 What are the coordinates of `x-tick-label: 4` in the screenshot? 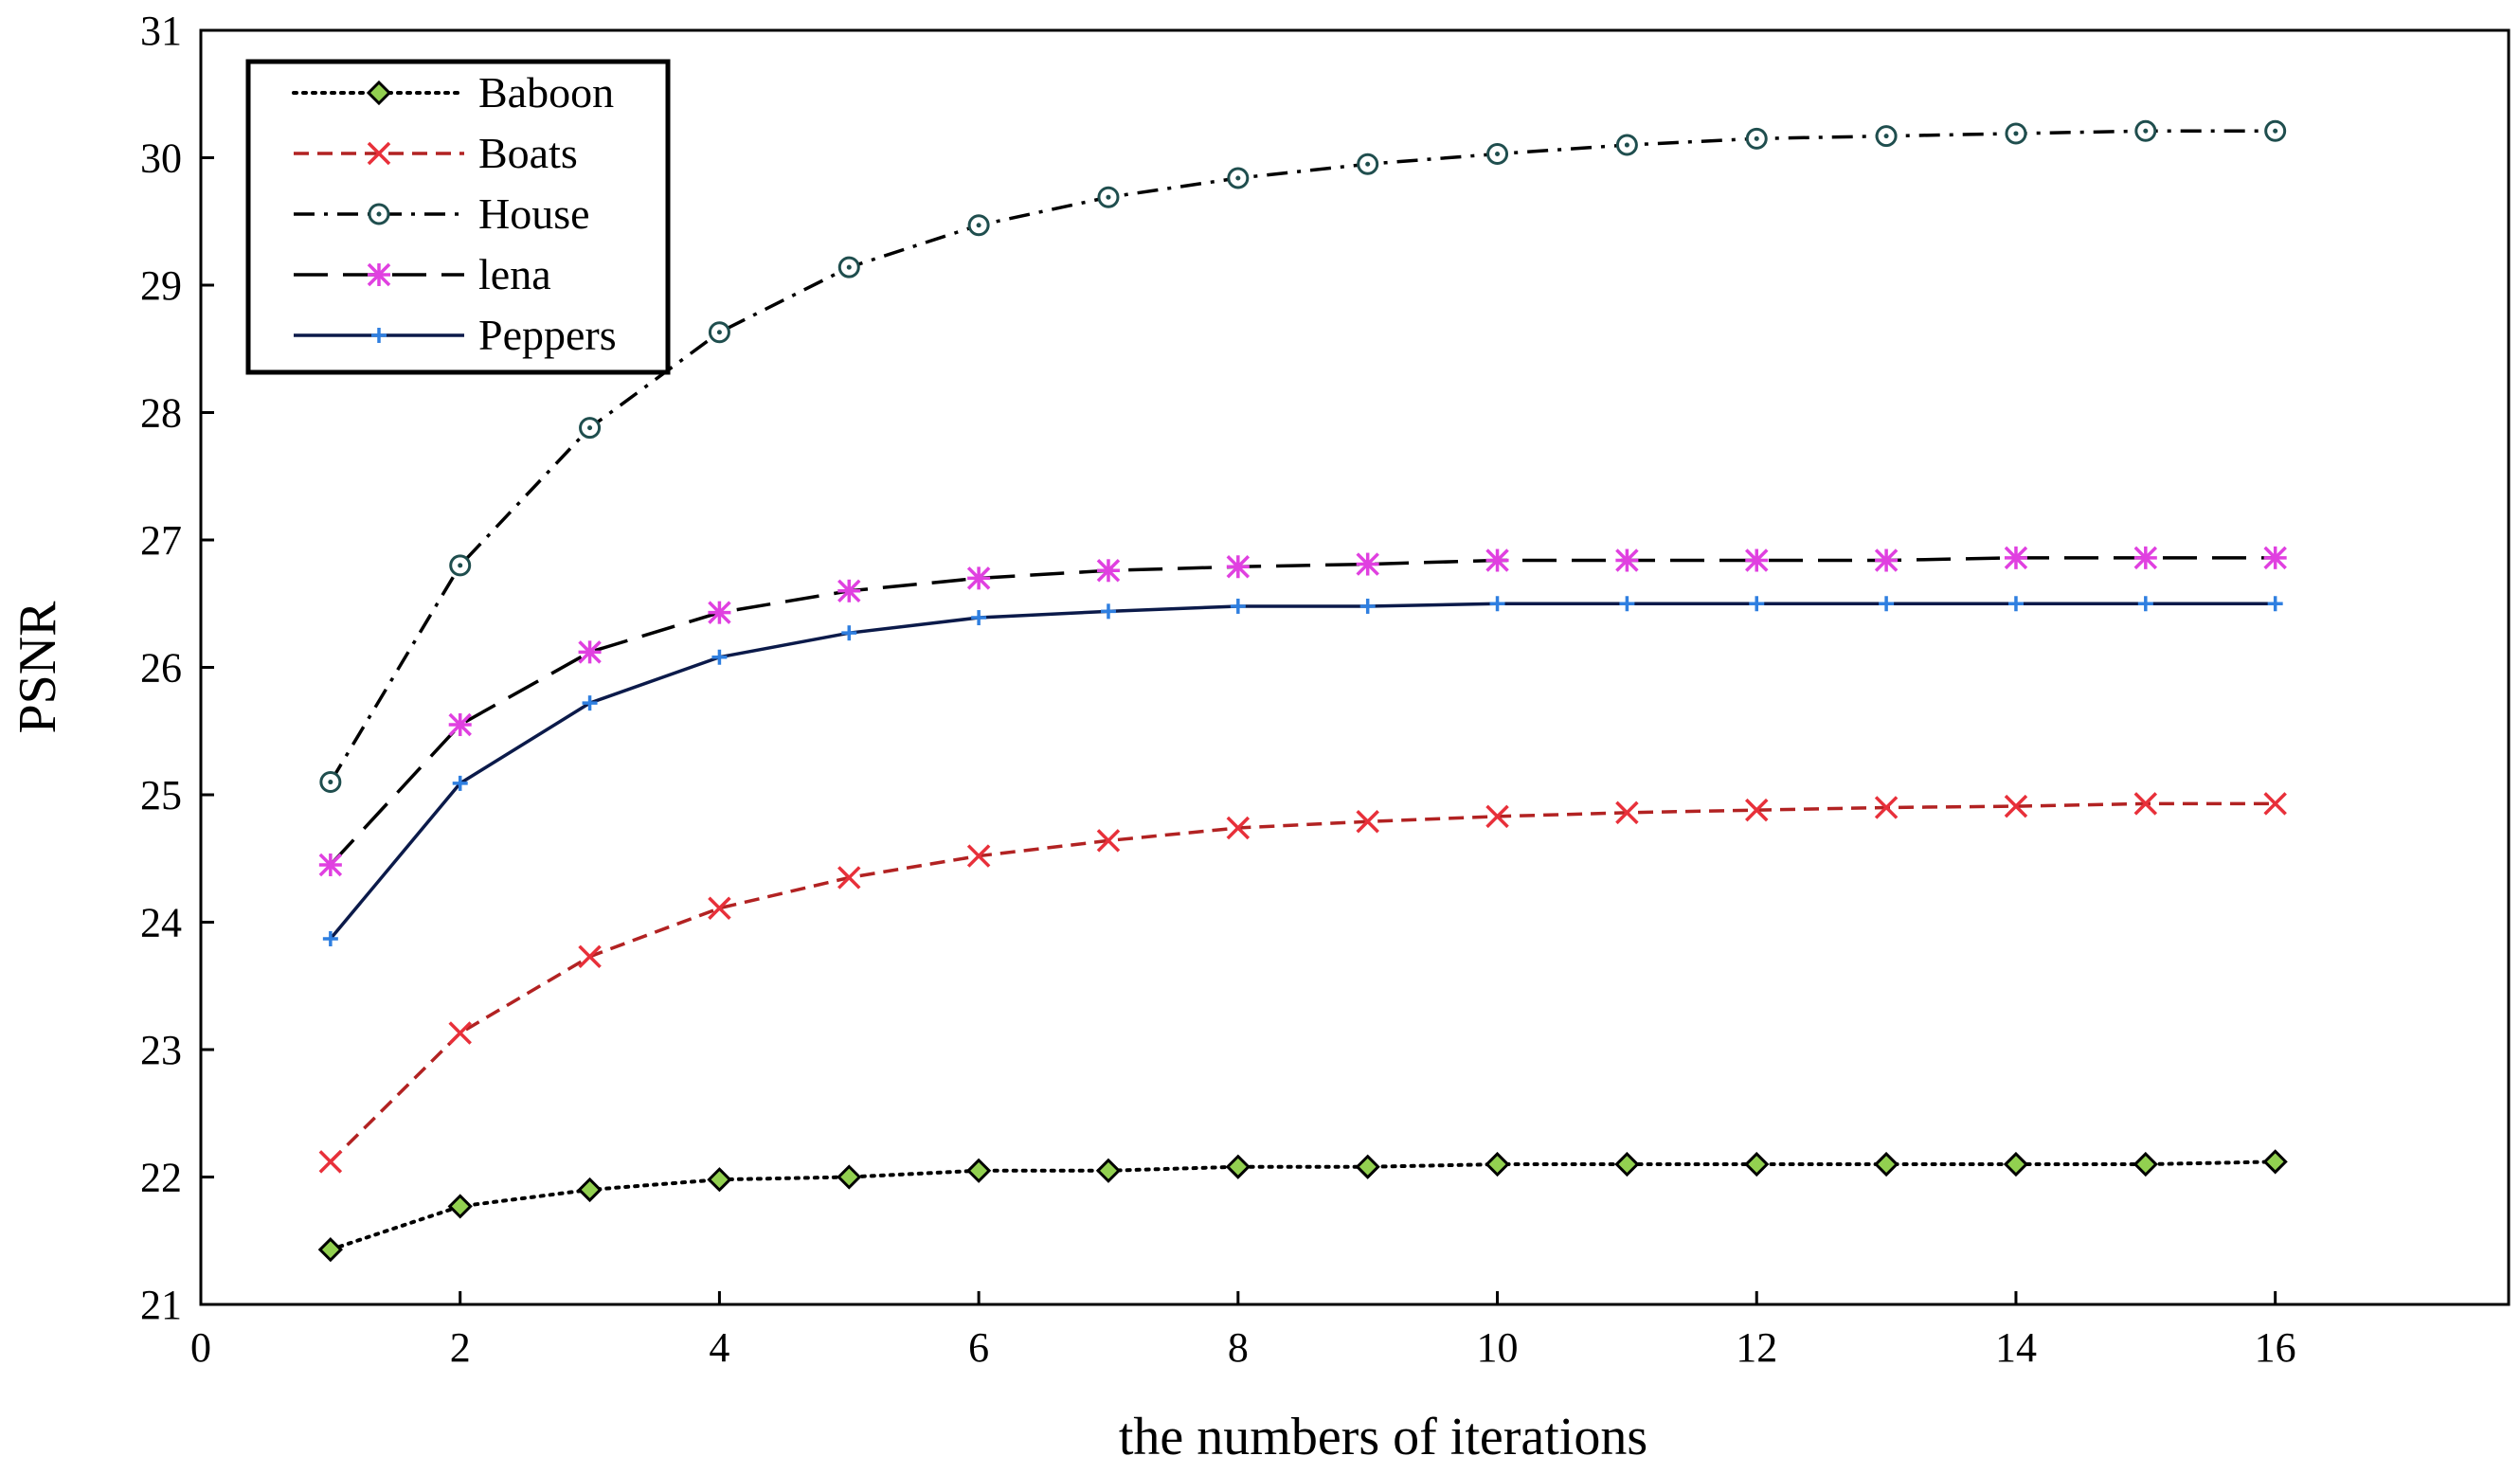 It's located at (719, 1348).